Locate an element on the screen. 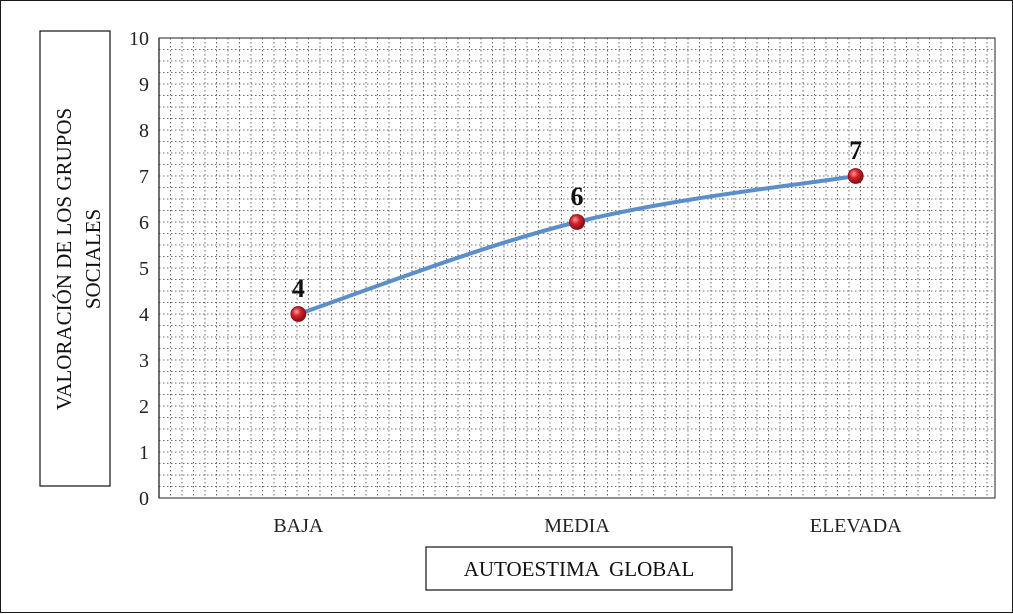  y-axis-title-line-2: SOCIALES is located at coordinates (93, 259).